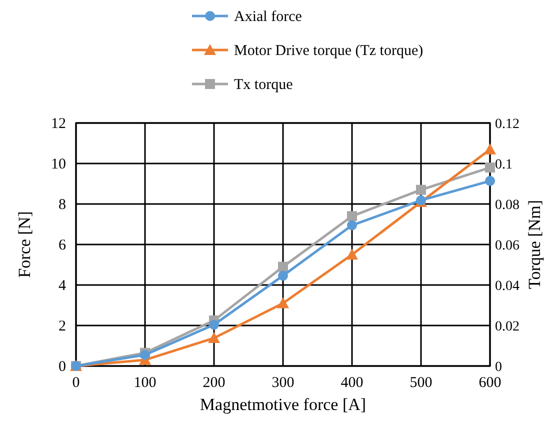 This screenshot has height=435, width=553. Describe the element at coordinates (62, 367) in the screenshot. I see `y-tick-label: 0` at that location.